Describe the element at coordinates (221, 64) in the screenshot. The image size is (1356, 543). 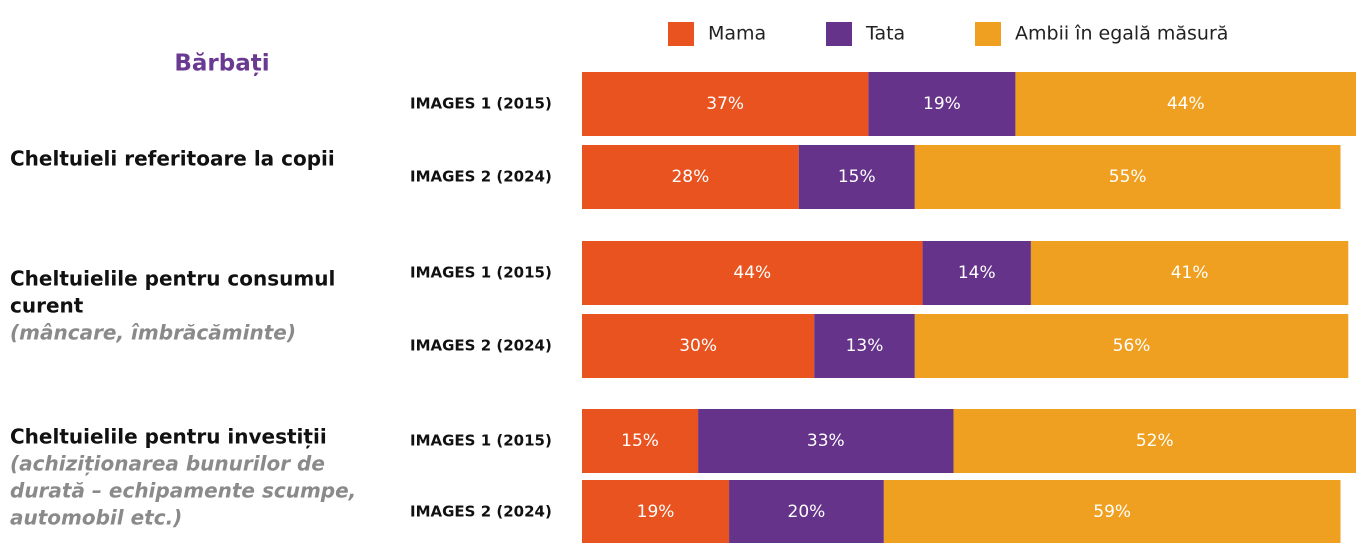
I see `chart-title: Bărbați` at that location.